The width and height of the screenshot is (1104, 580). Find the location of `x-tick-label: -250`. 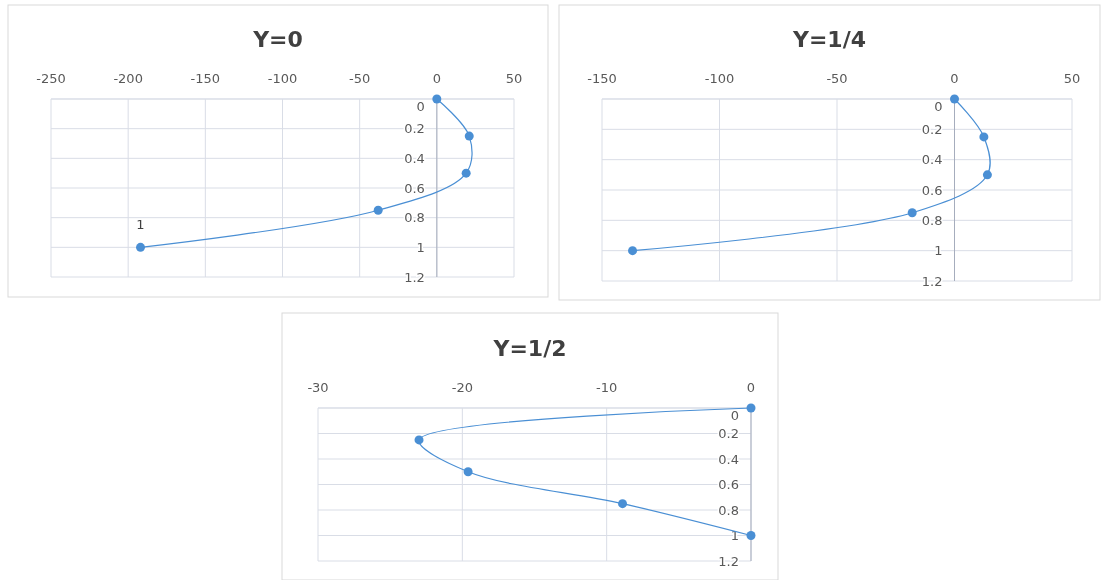

x-tick-label: -250 is located at coordinates (51, 78).